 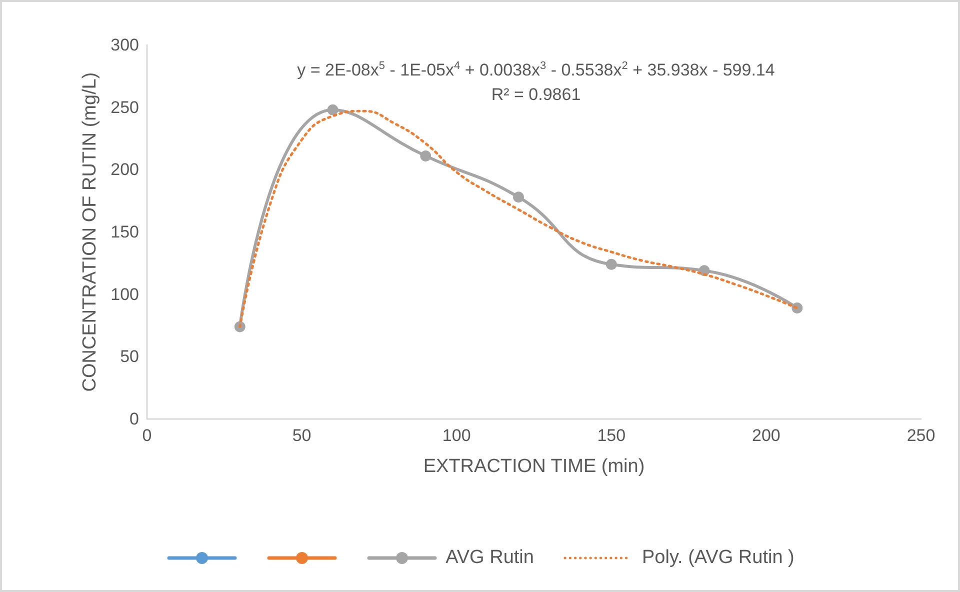 What do you see at coordinates (921, 435) in the screenshot?
I see `x-tick-label: 250` at bounding box center [921, 435].